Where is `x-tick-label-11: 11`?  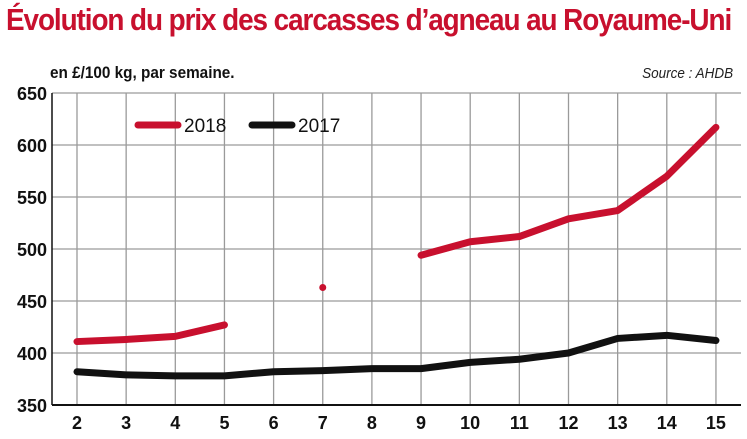 x-tick-label-11: 11 is located at coordinates (519, 423).